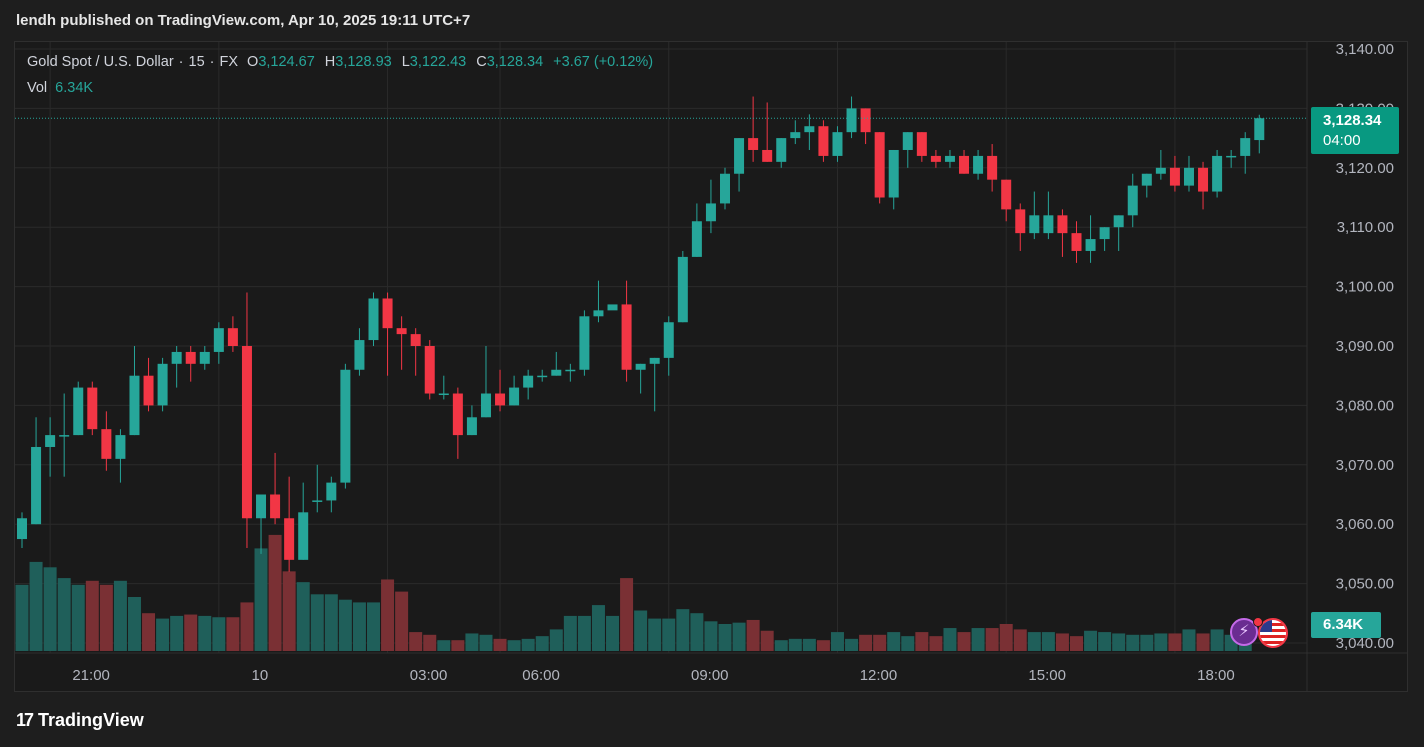  Describe the element at coordinates (91, 675) in the screenshot. I see `x-tick-label: 21:00` at that location.